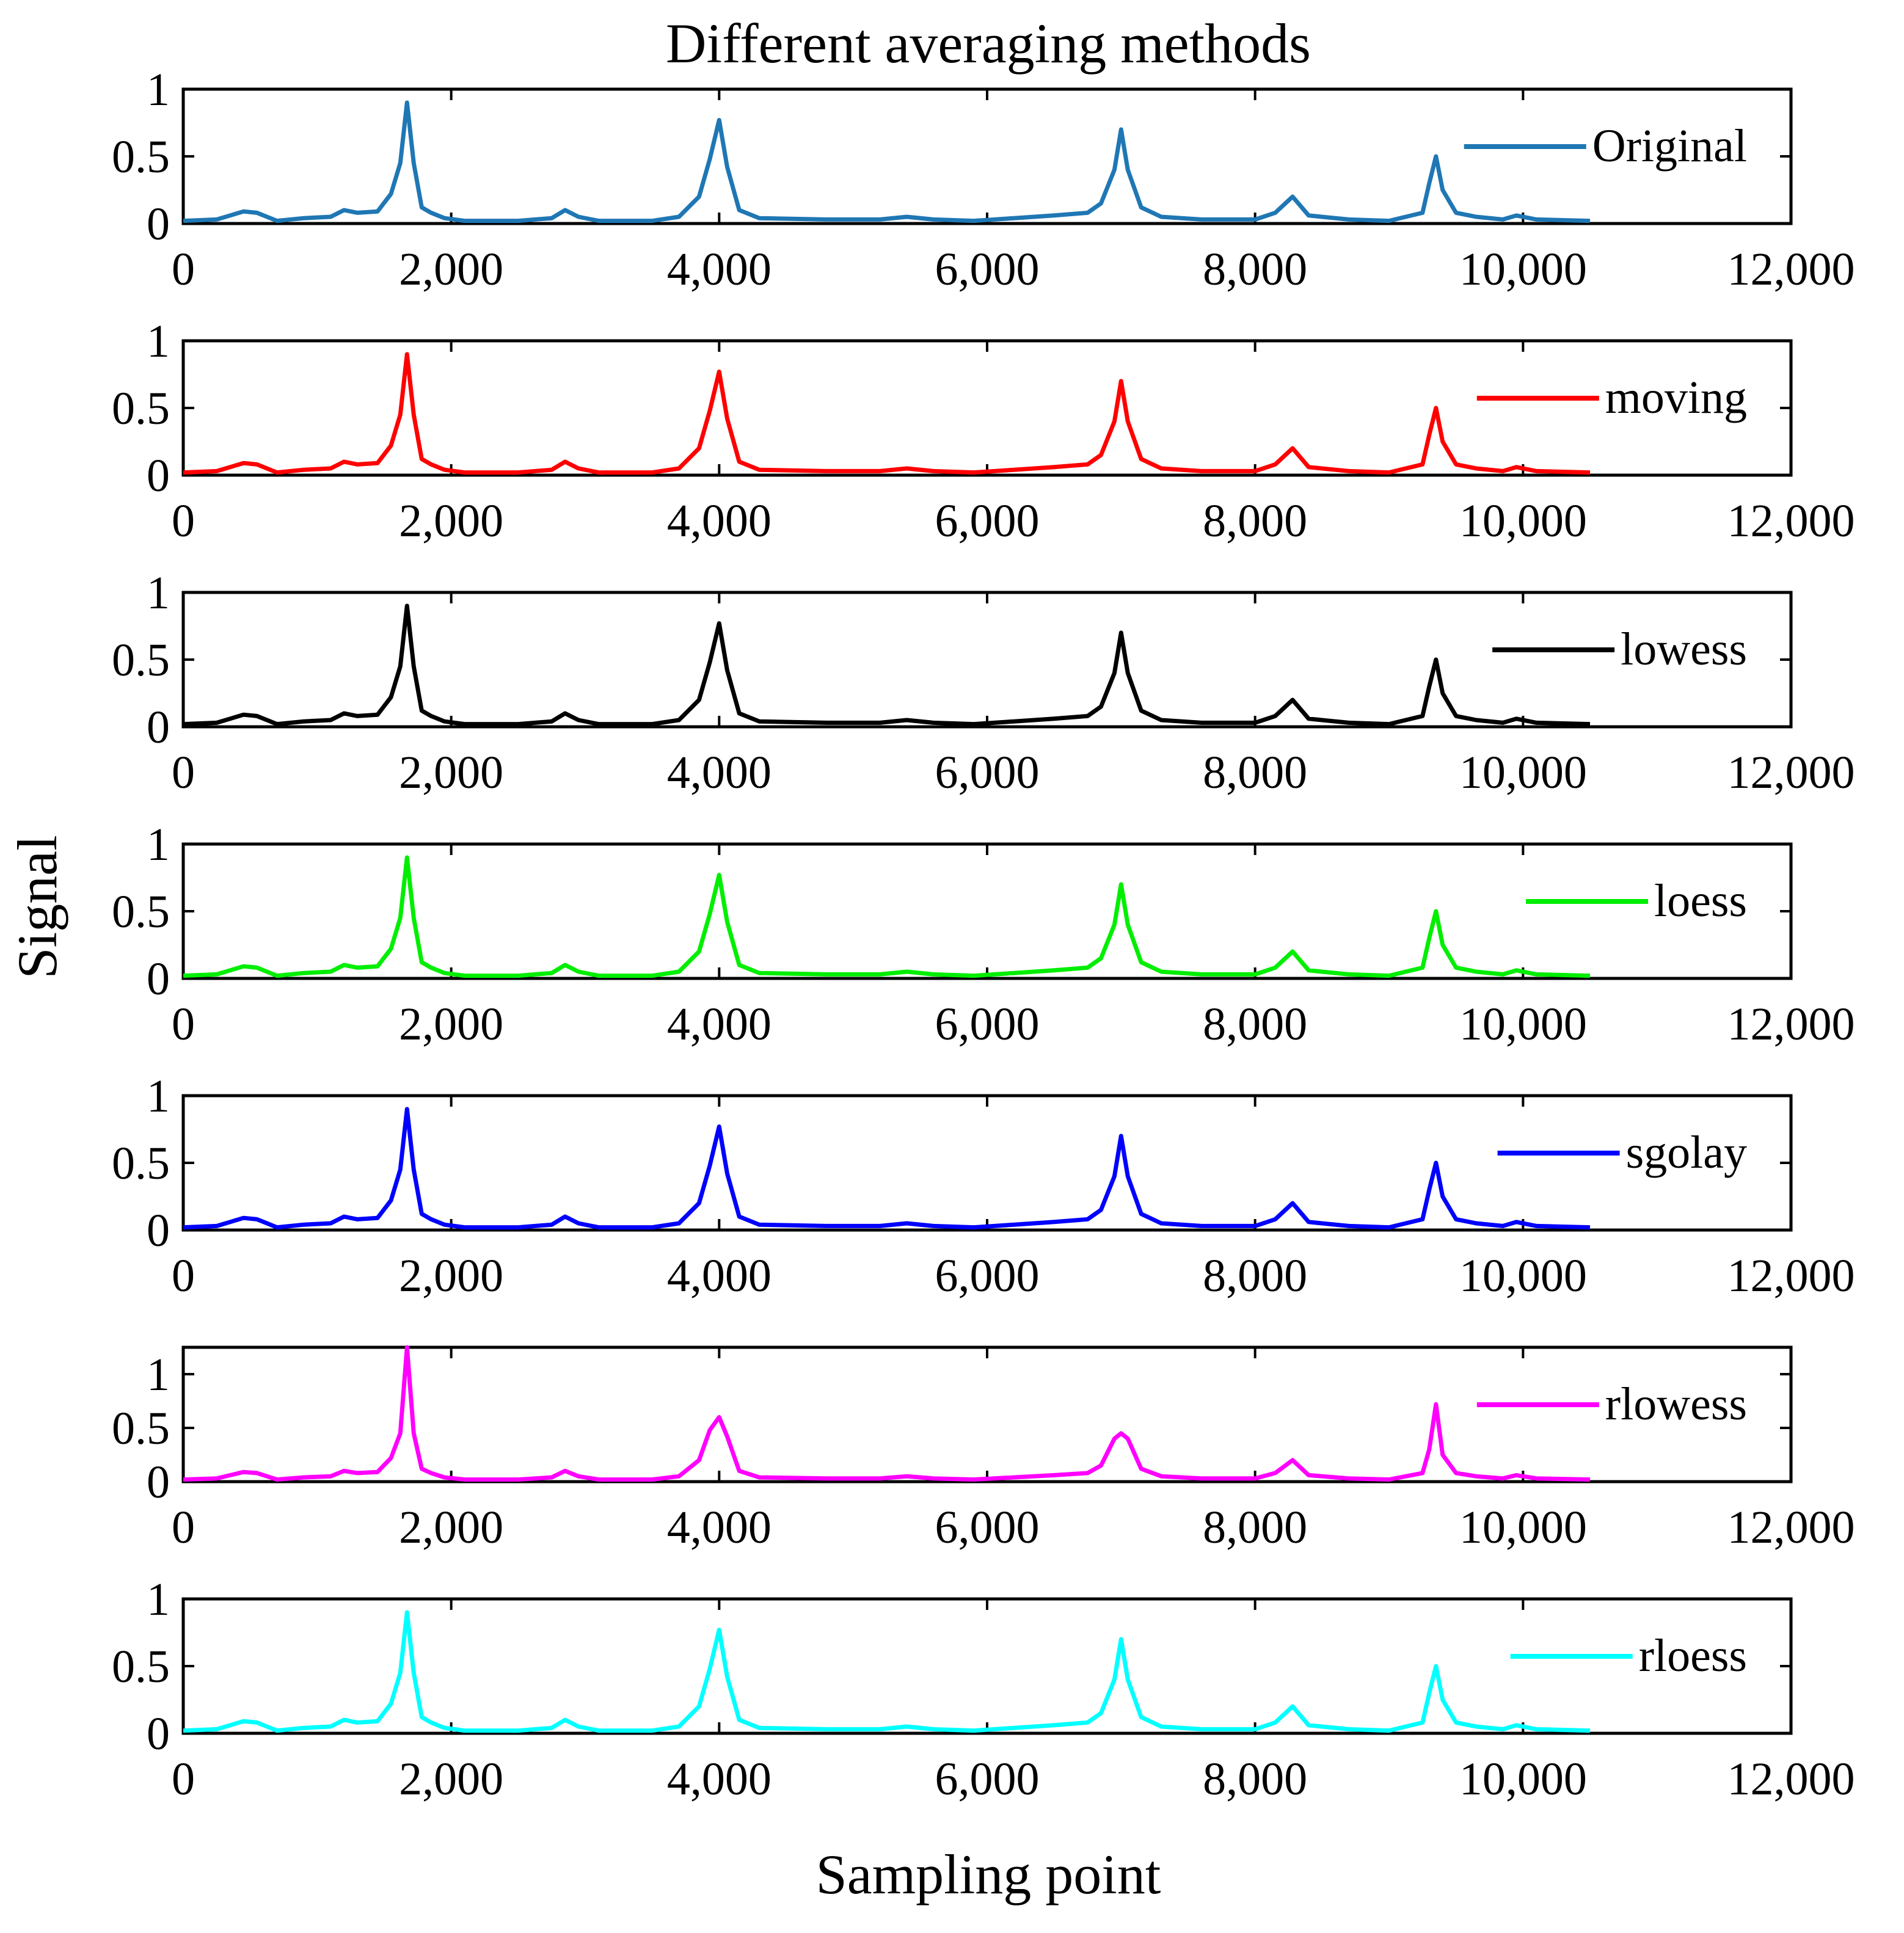  Describe the element at coordinates (1693, 1656) in the screenshot. I see `legend-label: rloess` at that location.